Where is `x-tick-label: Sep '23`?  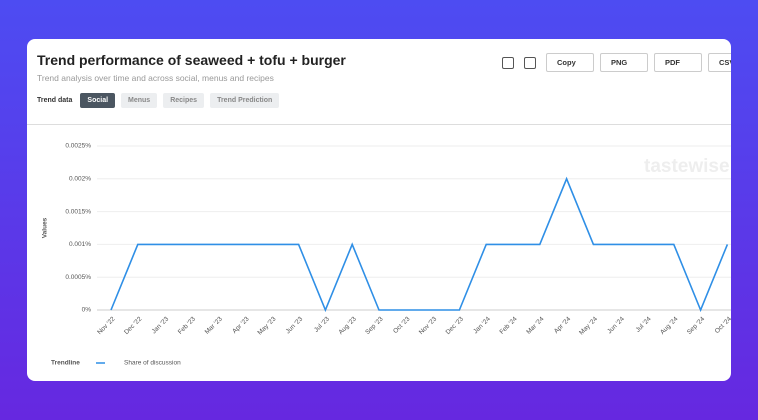
x-tick-label: Sep '23 is located at coordinates (374, 325).